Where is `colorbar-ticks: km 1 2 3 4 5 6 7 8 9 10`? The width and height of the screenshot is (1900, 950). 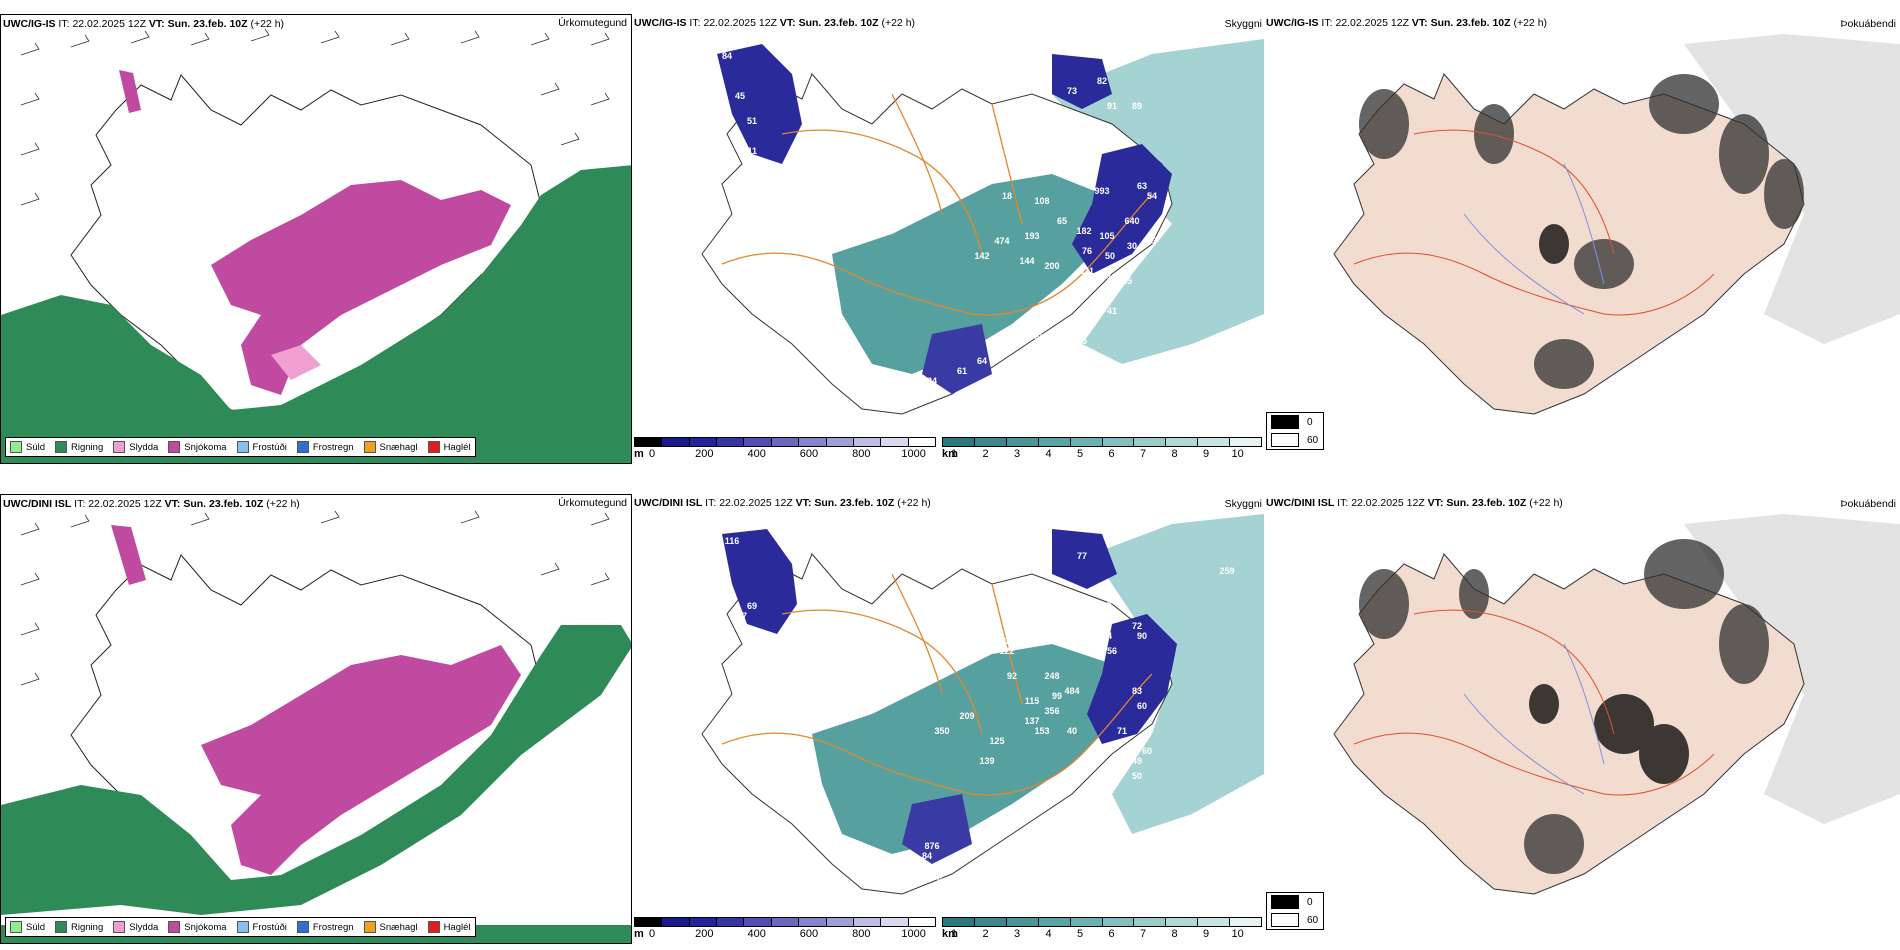
colorbar-ticks: km 1 2 3 4 5 6 7 8 9 10 is located at coordinates (1102, 454).